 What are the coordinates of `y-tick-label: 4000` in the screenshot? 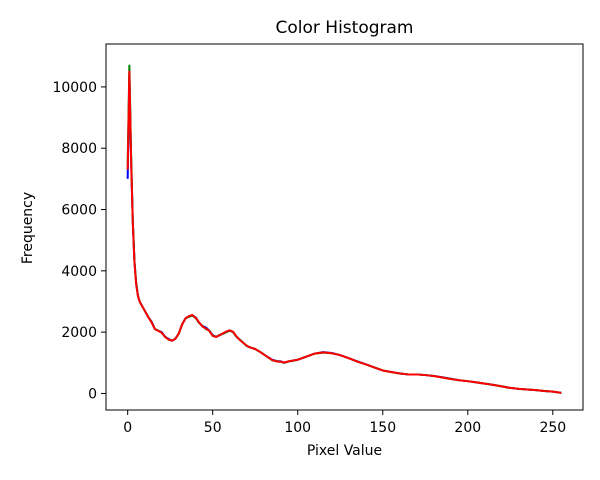 It's located at (79, 272).